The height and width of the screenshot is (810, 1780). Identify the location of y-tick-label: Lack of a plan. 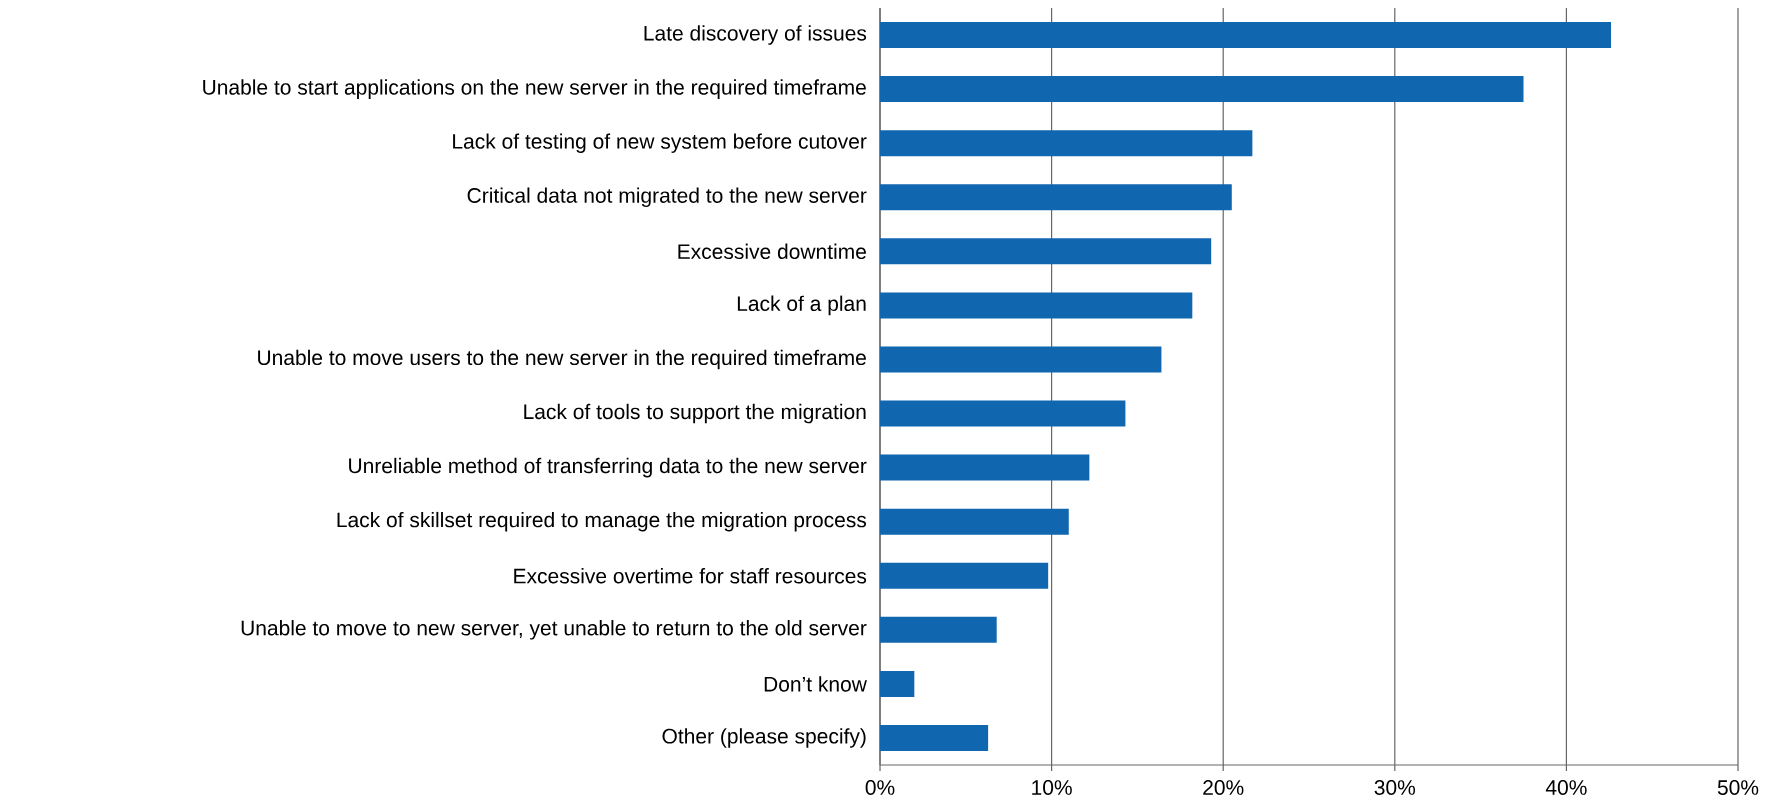
(801, 305).